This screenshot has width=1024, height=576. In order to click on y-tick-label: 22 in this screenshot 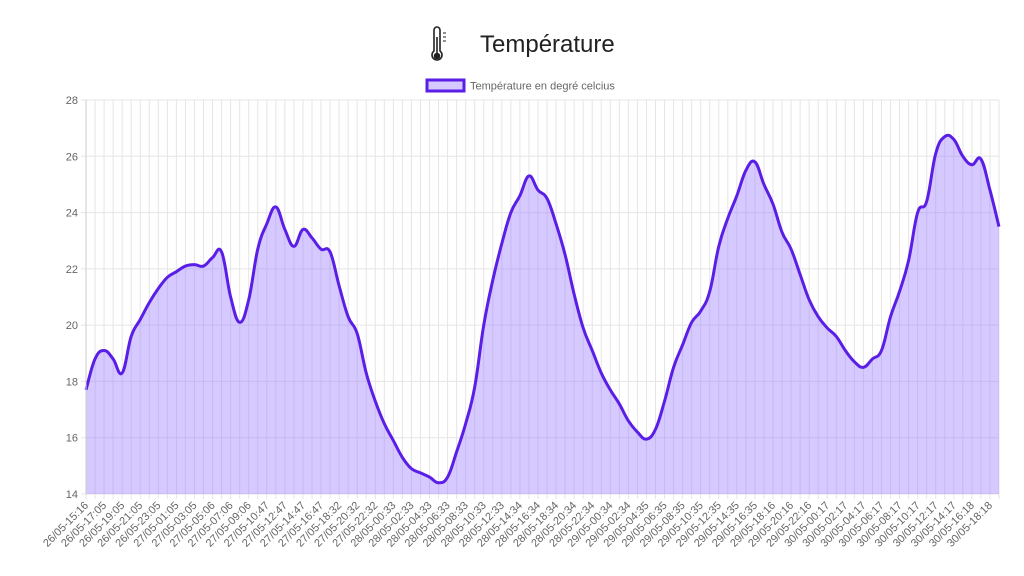, I will do `click(72, 270)`.